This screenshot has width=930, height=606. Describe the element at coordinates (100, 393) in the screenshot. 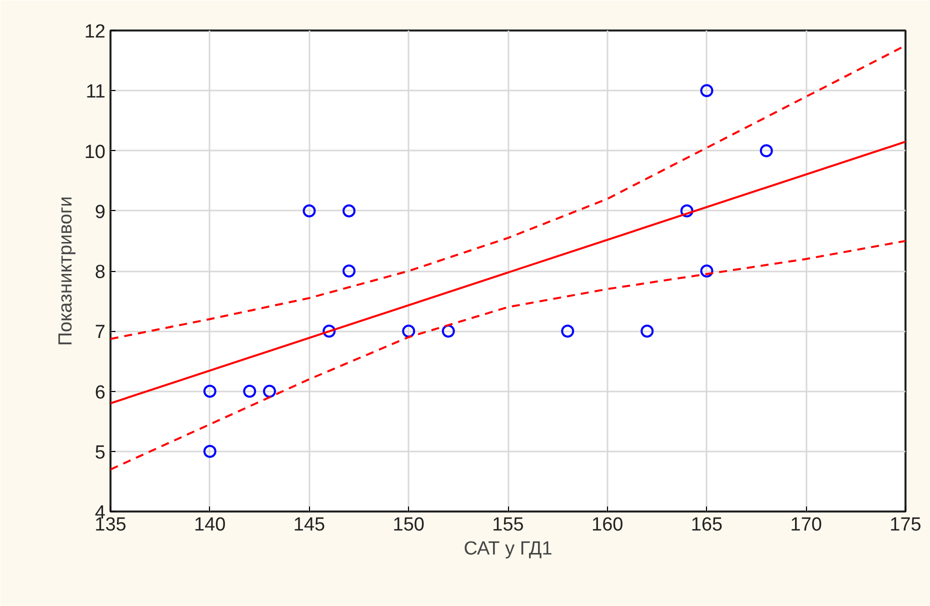

I see `y-tick-label: 6` at that location.